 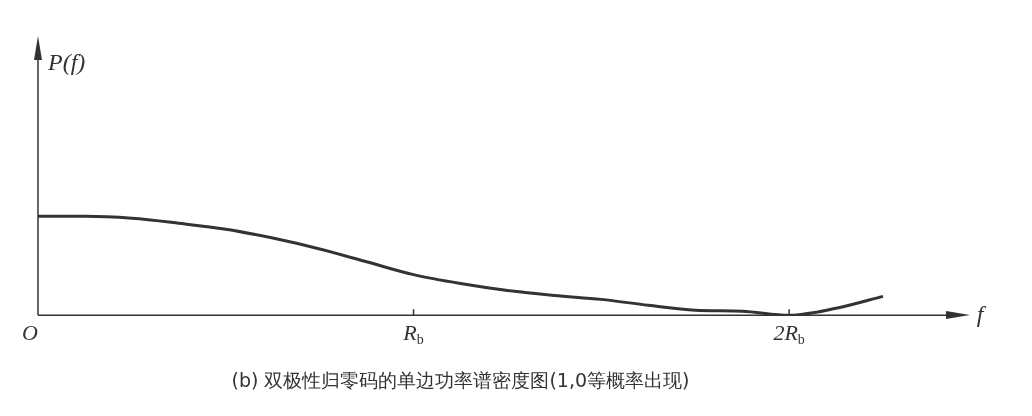 What do you see at coordinates (66, 62) in the screenshot?
I see `text: P(f)` at bounding box center [66, 62].